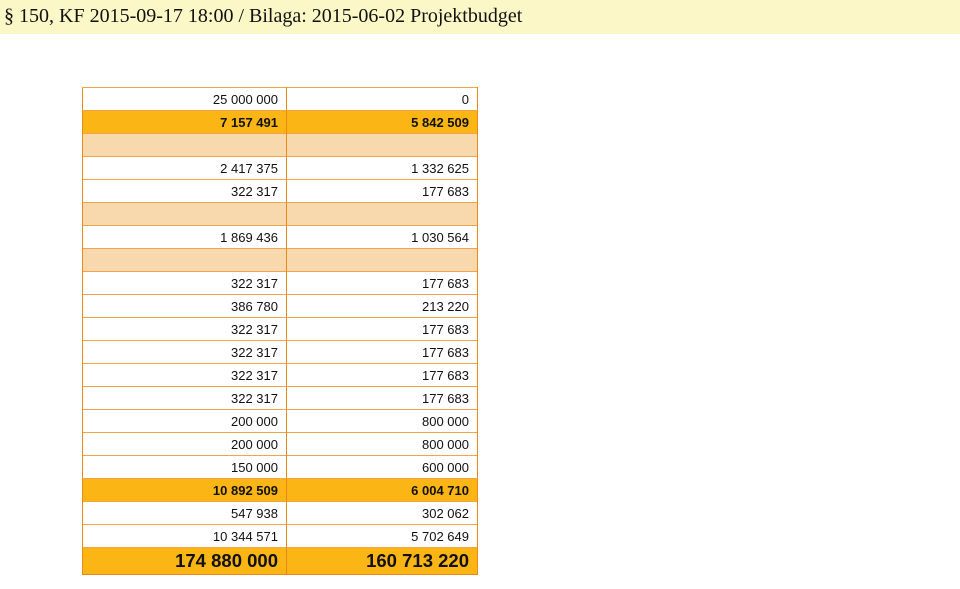  I want to click on table-row: 10 344 571 5 702 649, so click(280, 536).